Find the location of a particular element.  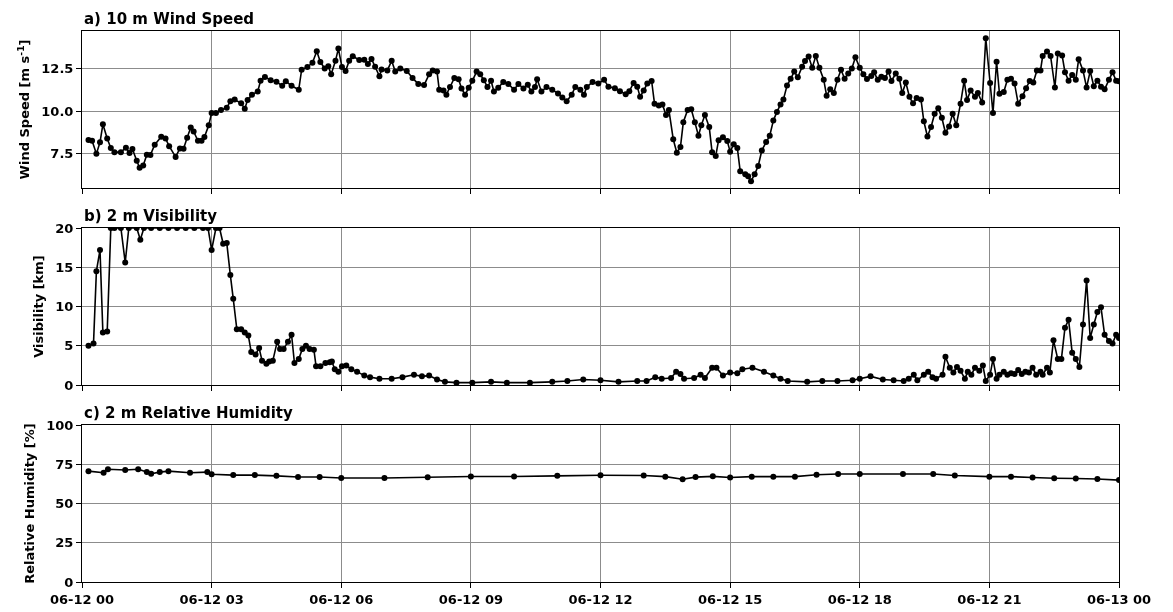

y-tick-label: 12.5 is located at coordinates (57, 69).